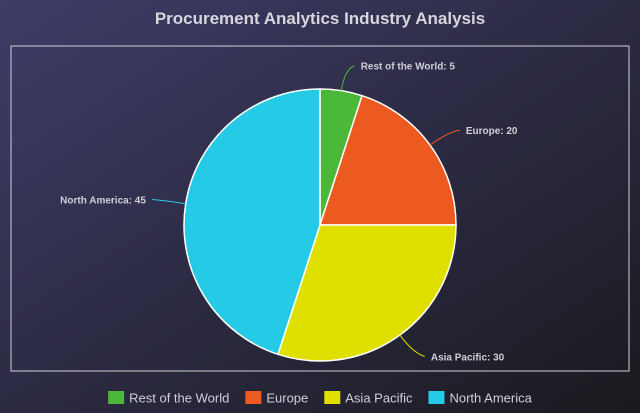 The width and height of the screenshot is (640, 413). What do you see at coordinates (490, 398) in the screenshot?
I see `legend-label-north-america: North America` at bounding box center [490, 398].